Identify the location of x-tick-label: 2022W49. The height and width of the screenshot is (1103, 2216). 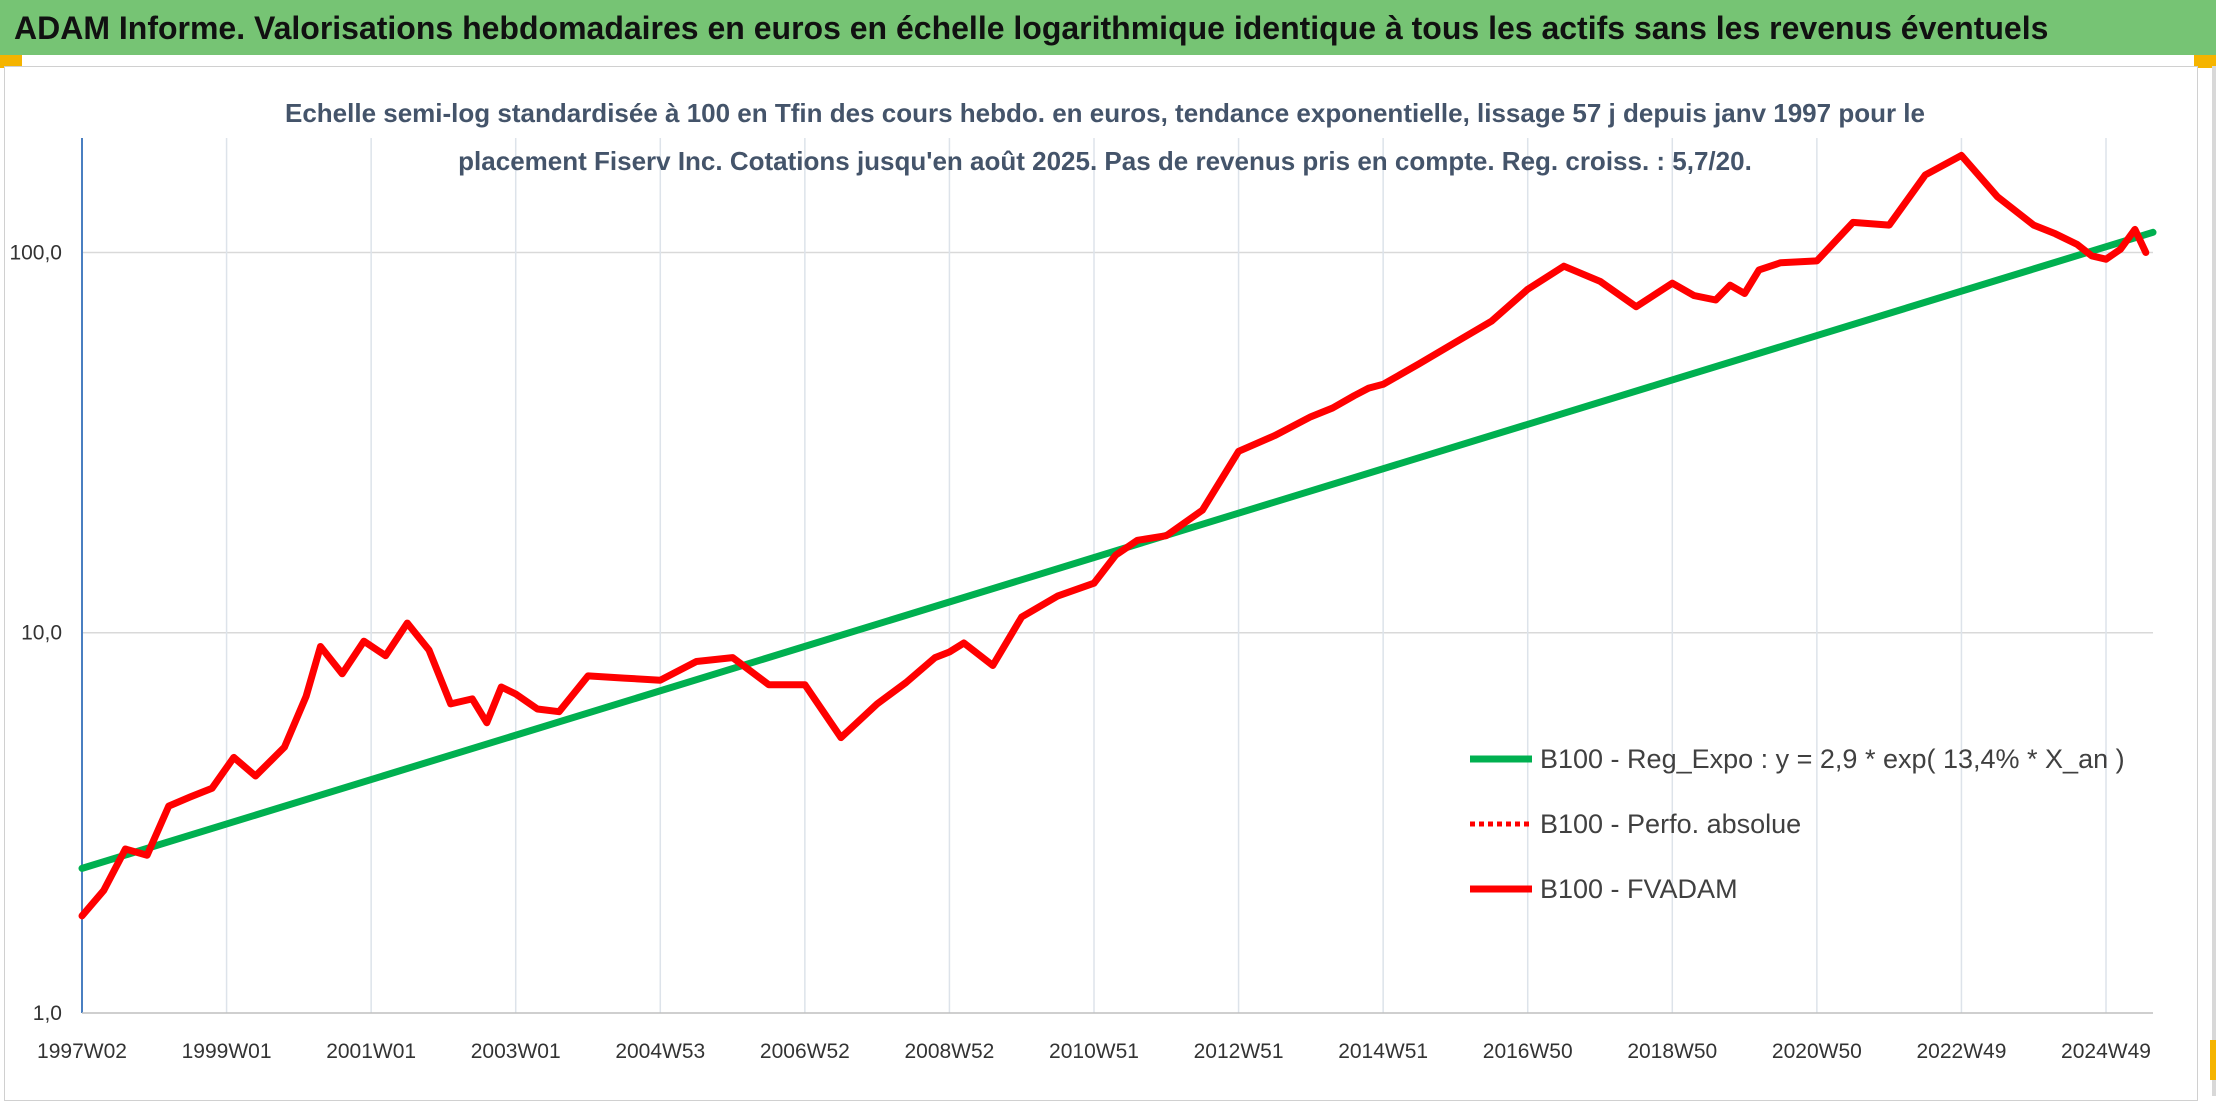
(1961, 1051).